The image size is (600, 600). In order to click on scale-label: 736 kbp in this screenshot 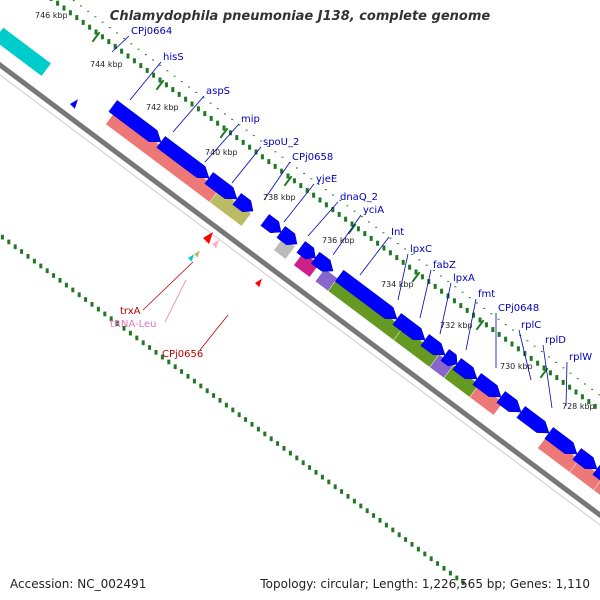, I will do `click(338, 240)`.